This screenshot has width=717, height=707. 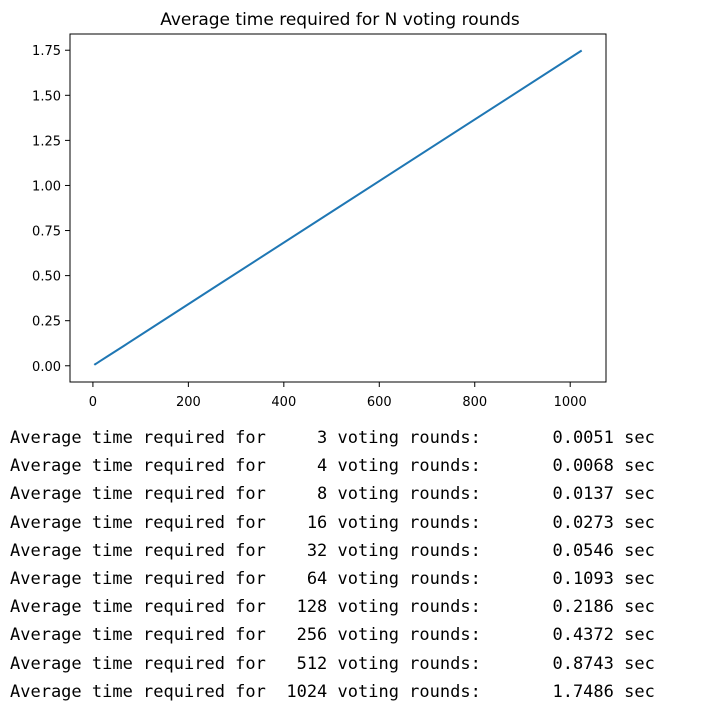 I want to click on output-time: 0.0137, so click(x=552, y=494).